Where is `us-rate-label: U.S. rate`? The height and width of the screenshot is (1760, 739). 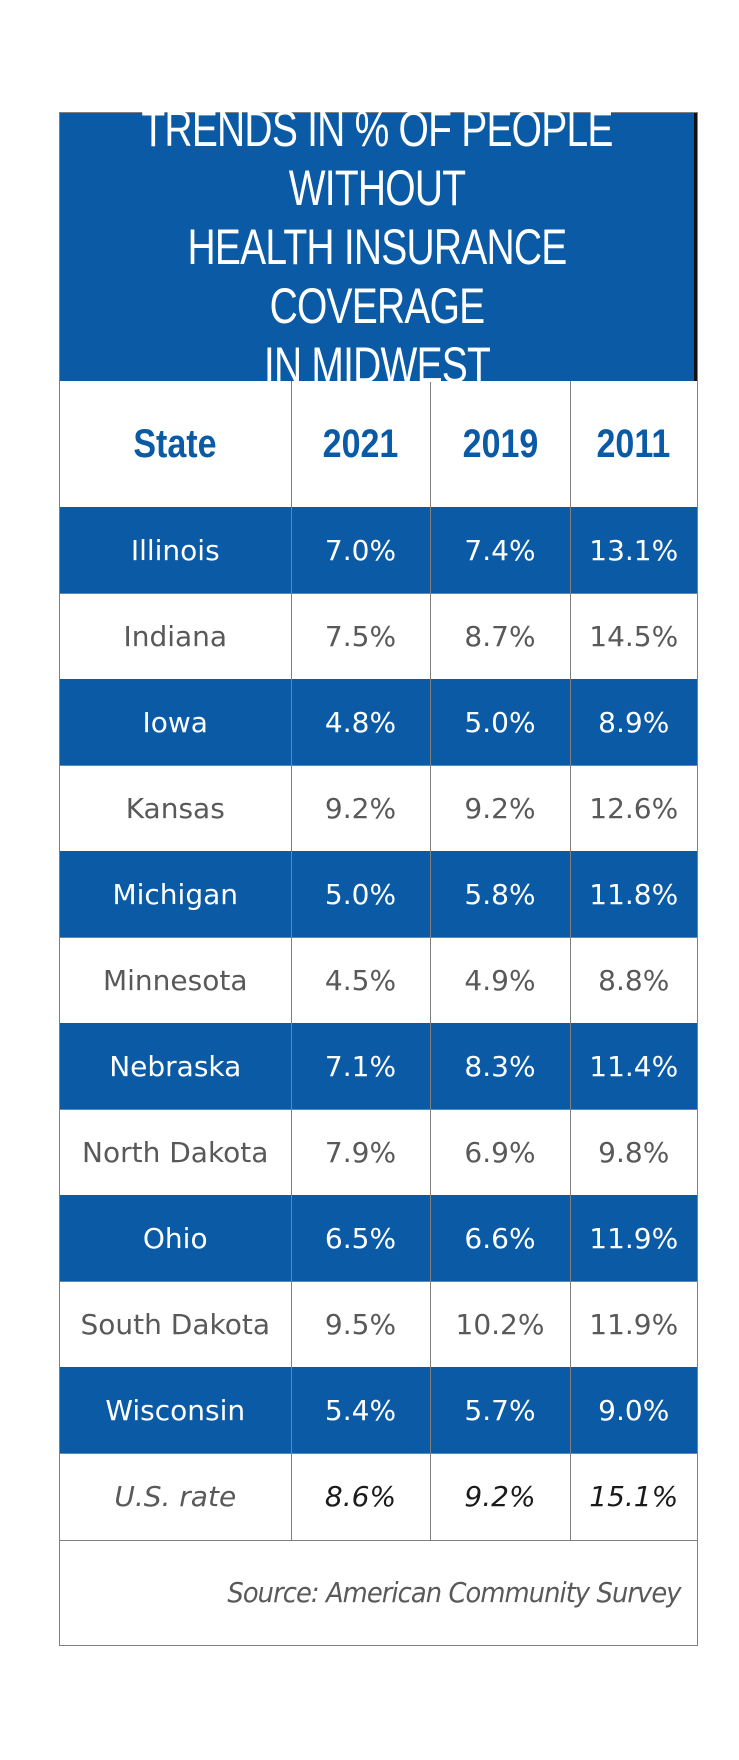 us-rate-label: U.S. rate is located at coordinates (175, 1496).